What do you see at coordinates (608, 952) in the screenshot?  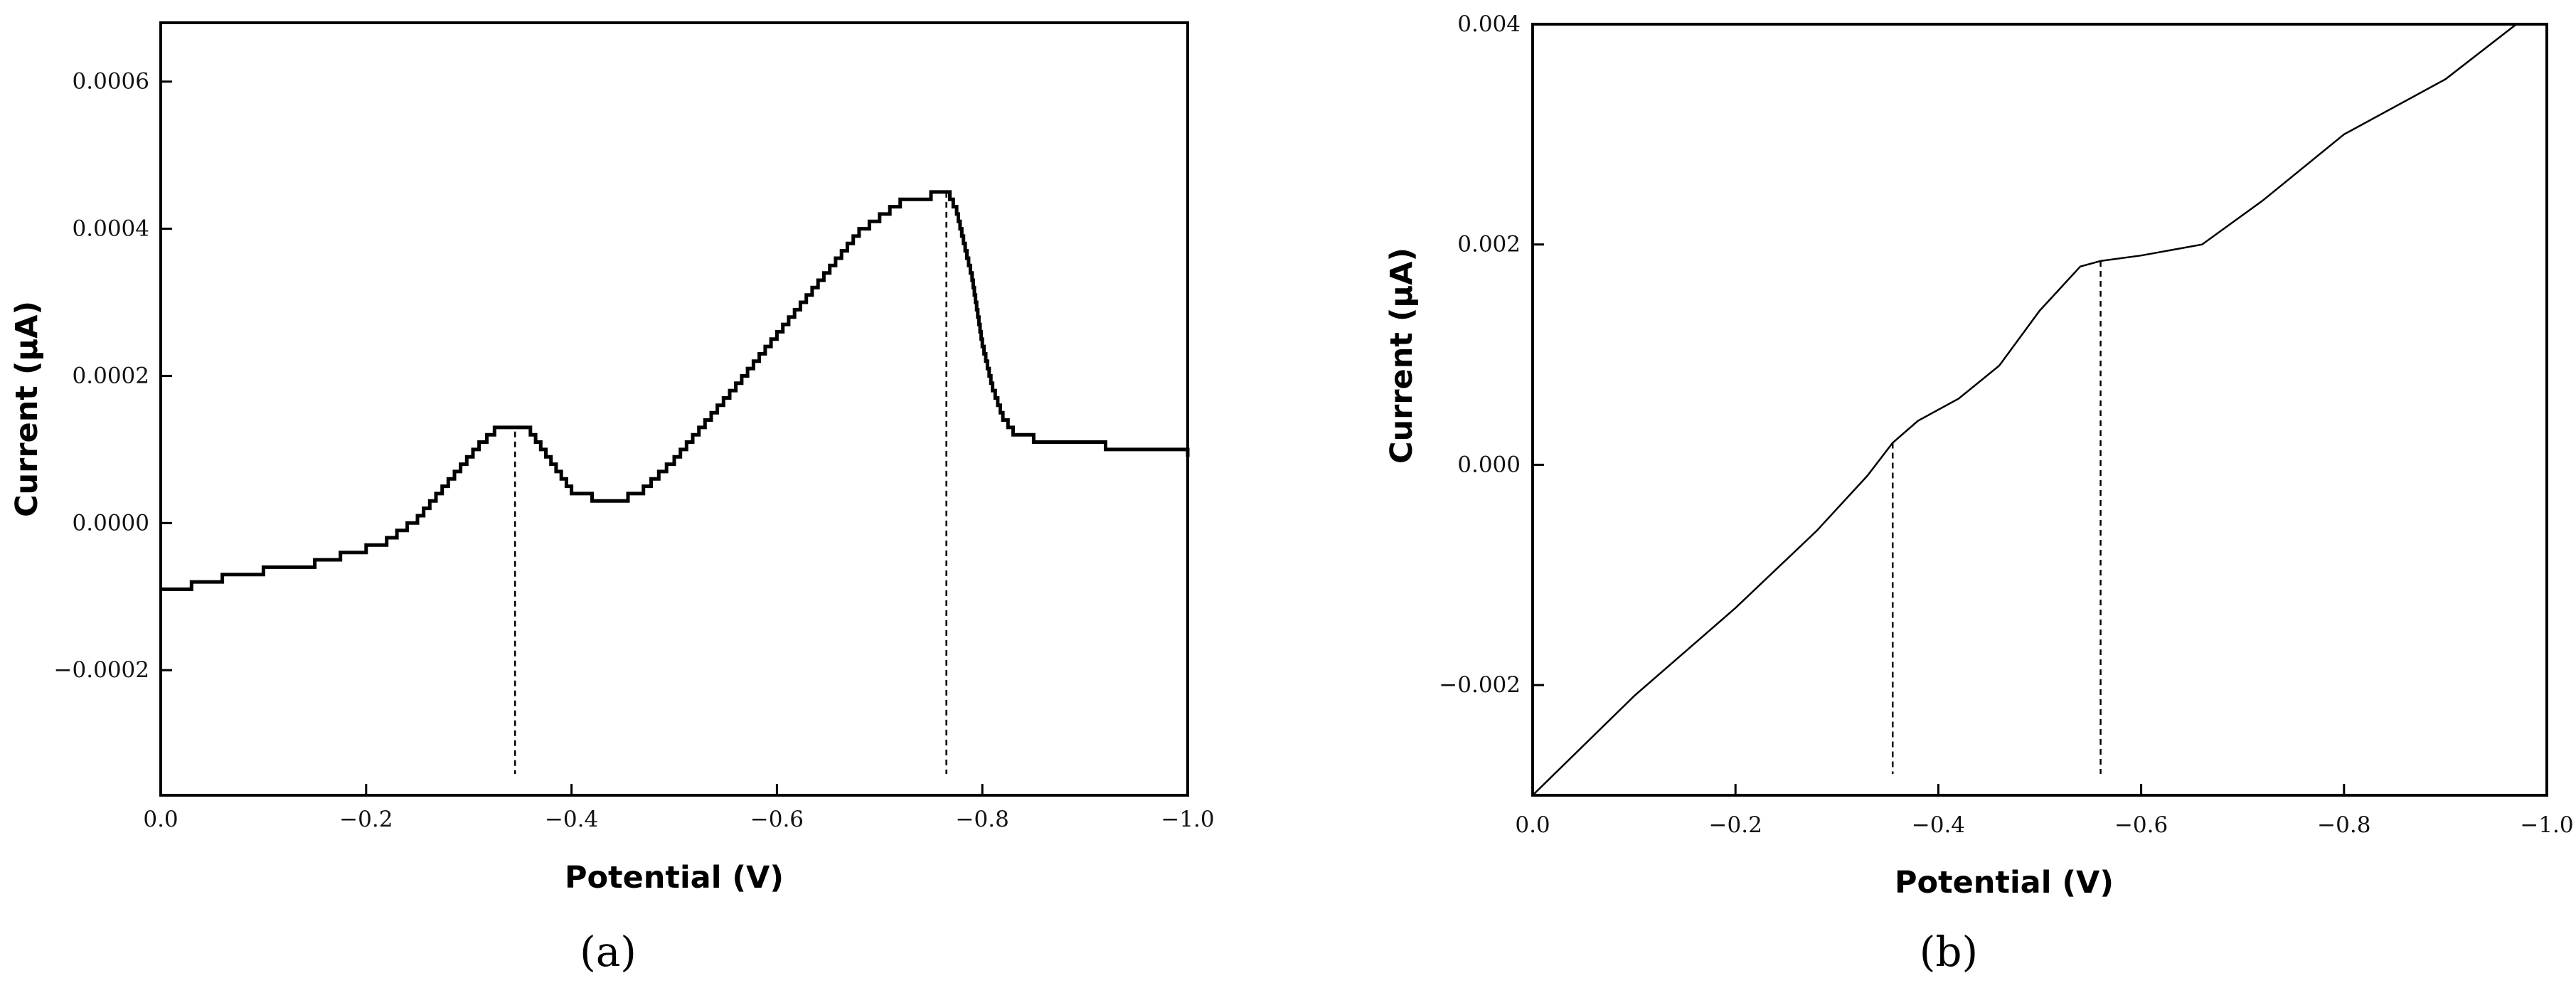 I see `panel-label-a: (a)` at bounding box center [608, 952].